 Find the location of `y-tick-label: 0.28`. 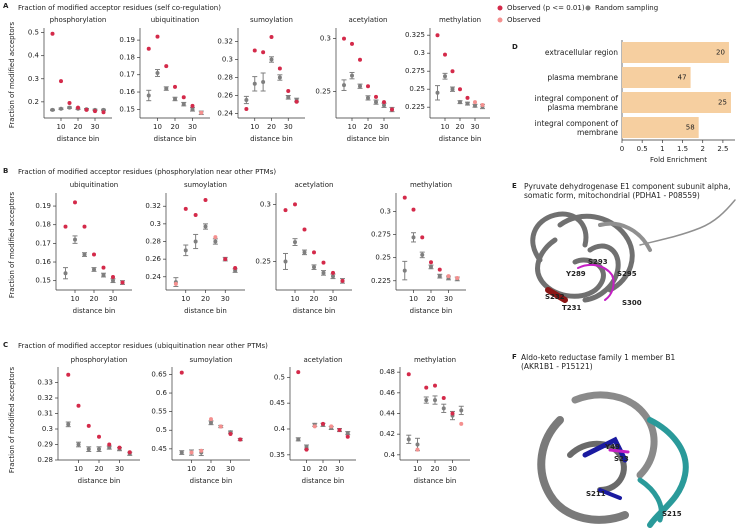

y-tick-label: 0.28 is located at coordinates (153, 242).